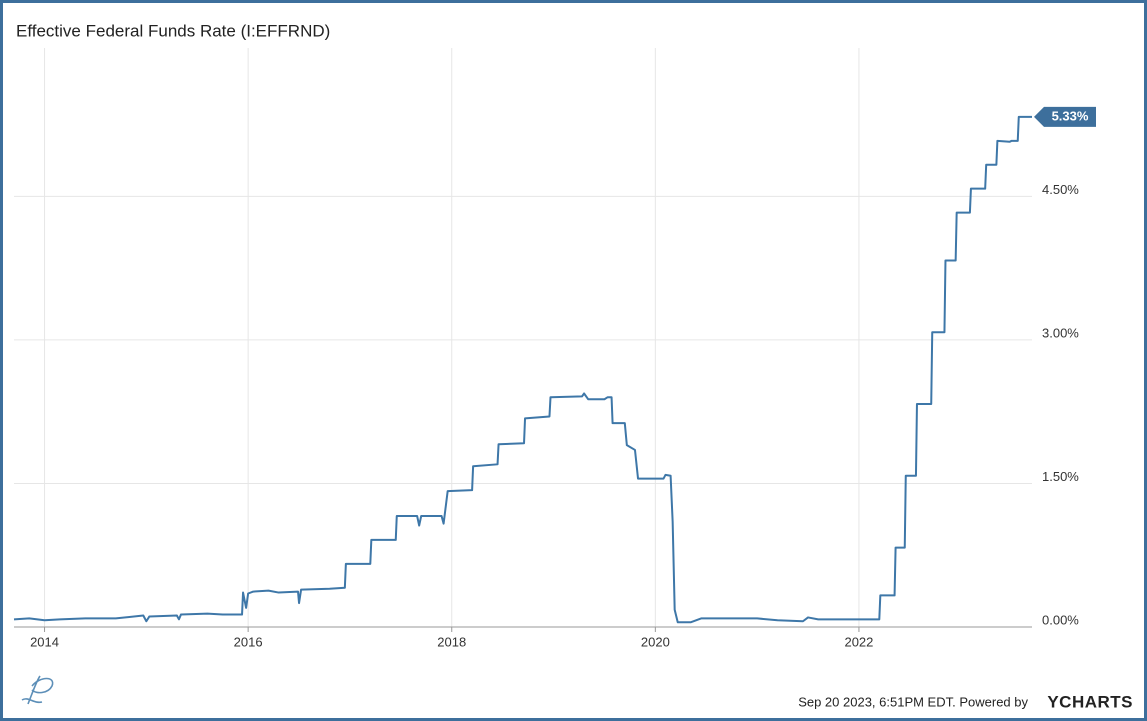 The image size is (1147, 721). I want to click on logo, so click(37, 690).